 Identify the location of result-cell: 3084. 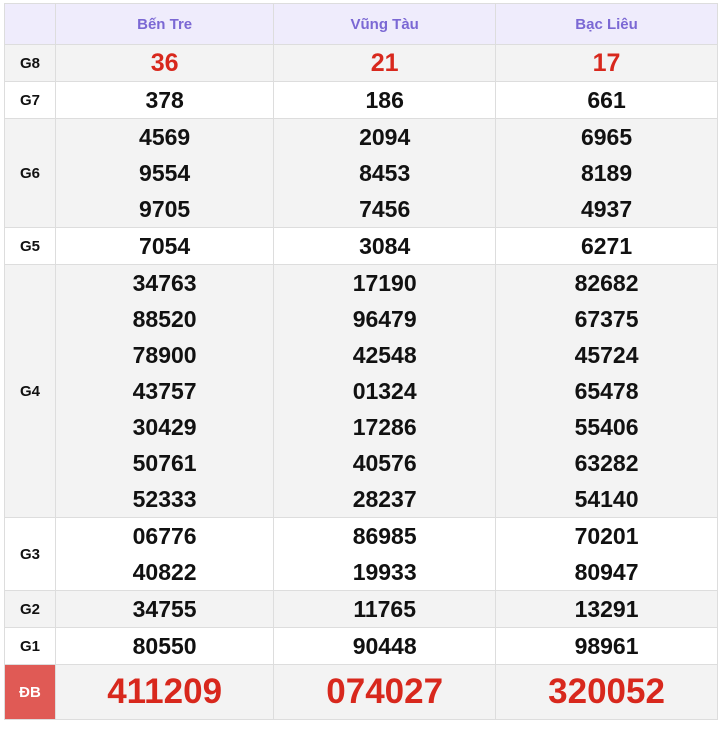
(385, 246).